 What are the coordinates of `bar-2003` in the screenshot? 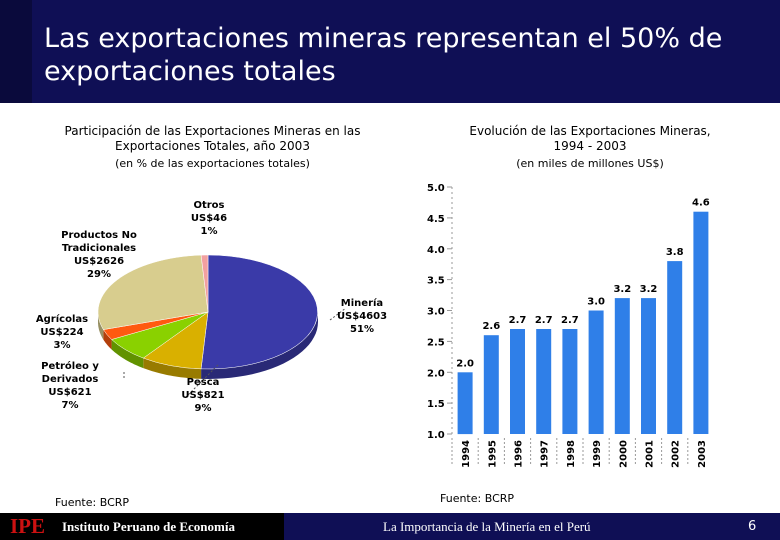 It's located at (701, 322).